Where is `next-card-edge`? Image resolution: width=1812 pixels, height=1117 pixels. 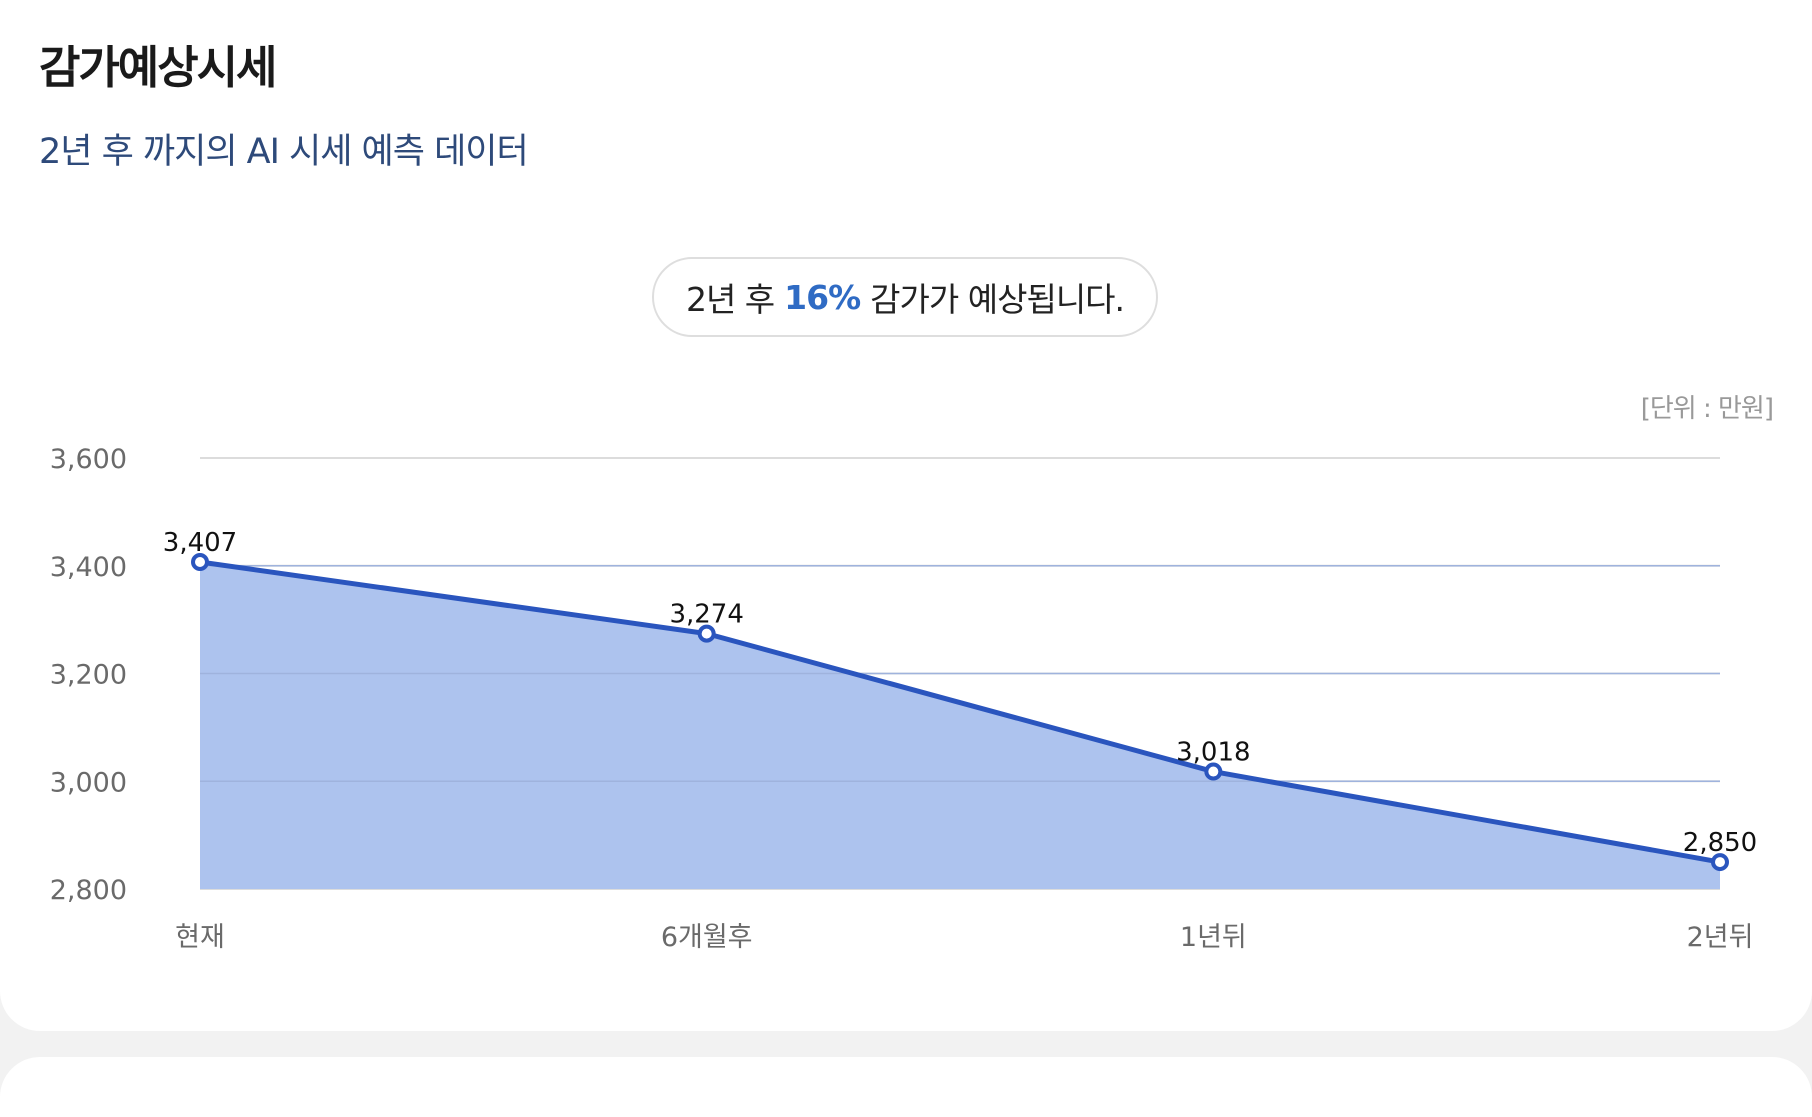 next-card-edge is located at coordinates (906, 1087).